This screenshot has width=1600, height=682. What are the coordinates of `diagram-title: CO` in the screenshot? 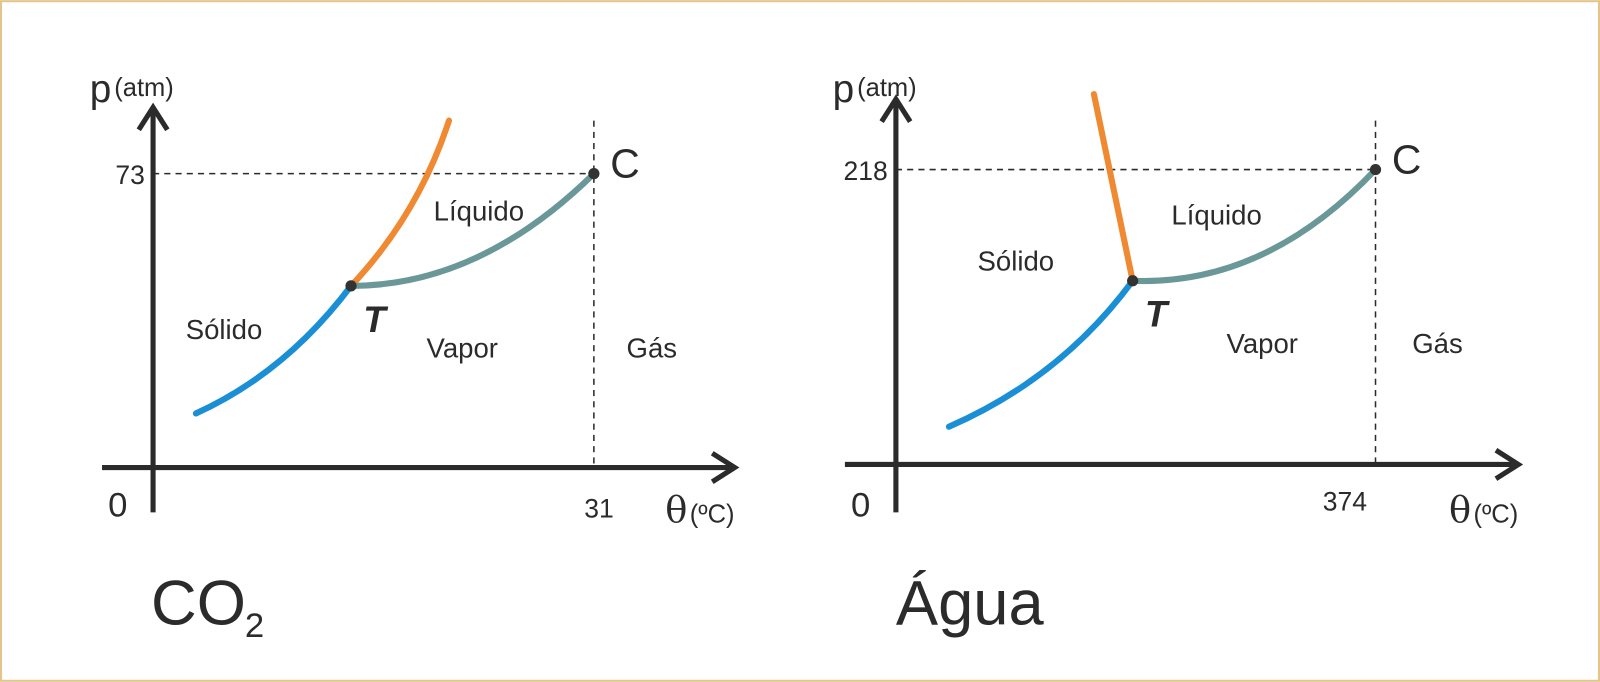 It's located at (198, 604).